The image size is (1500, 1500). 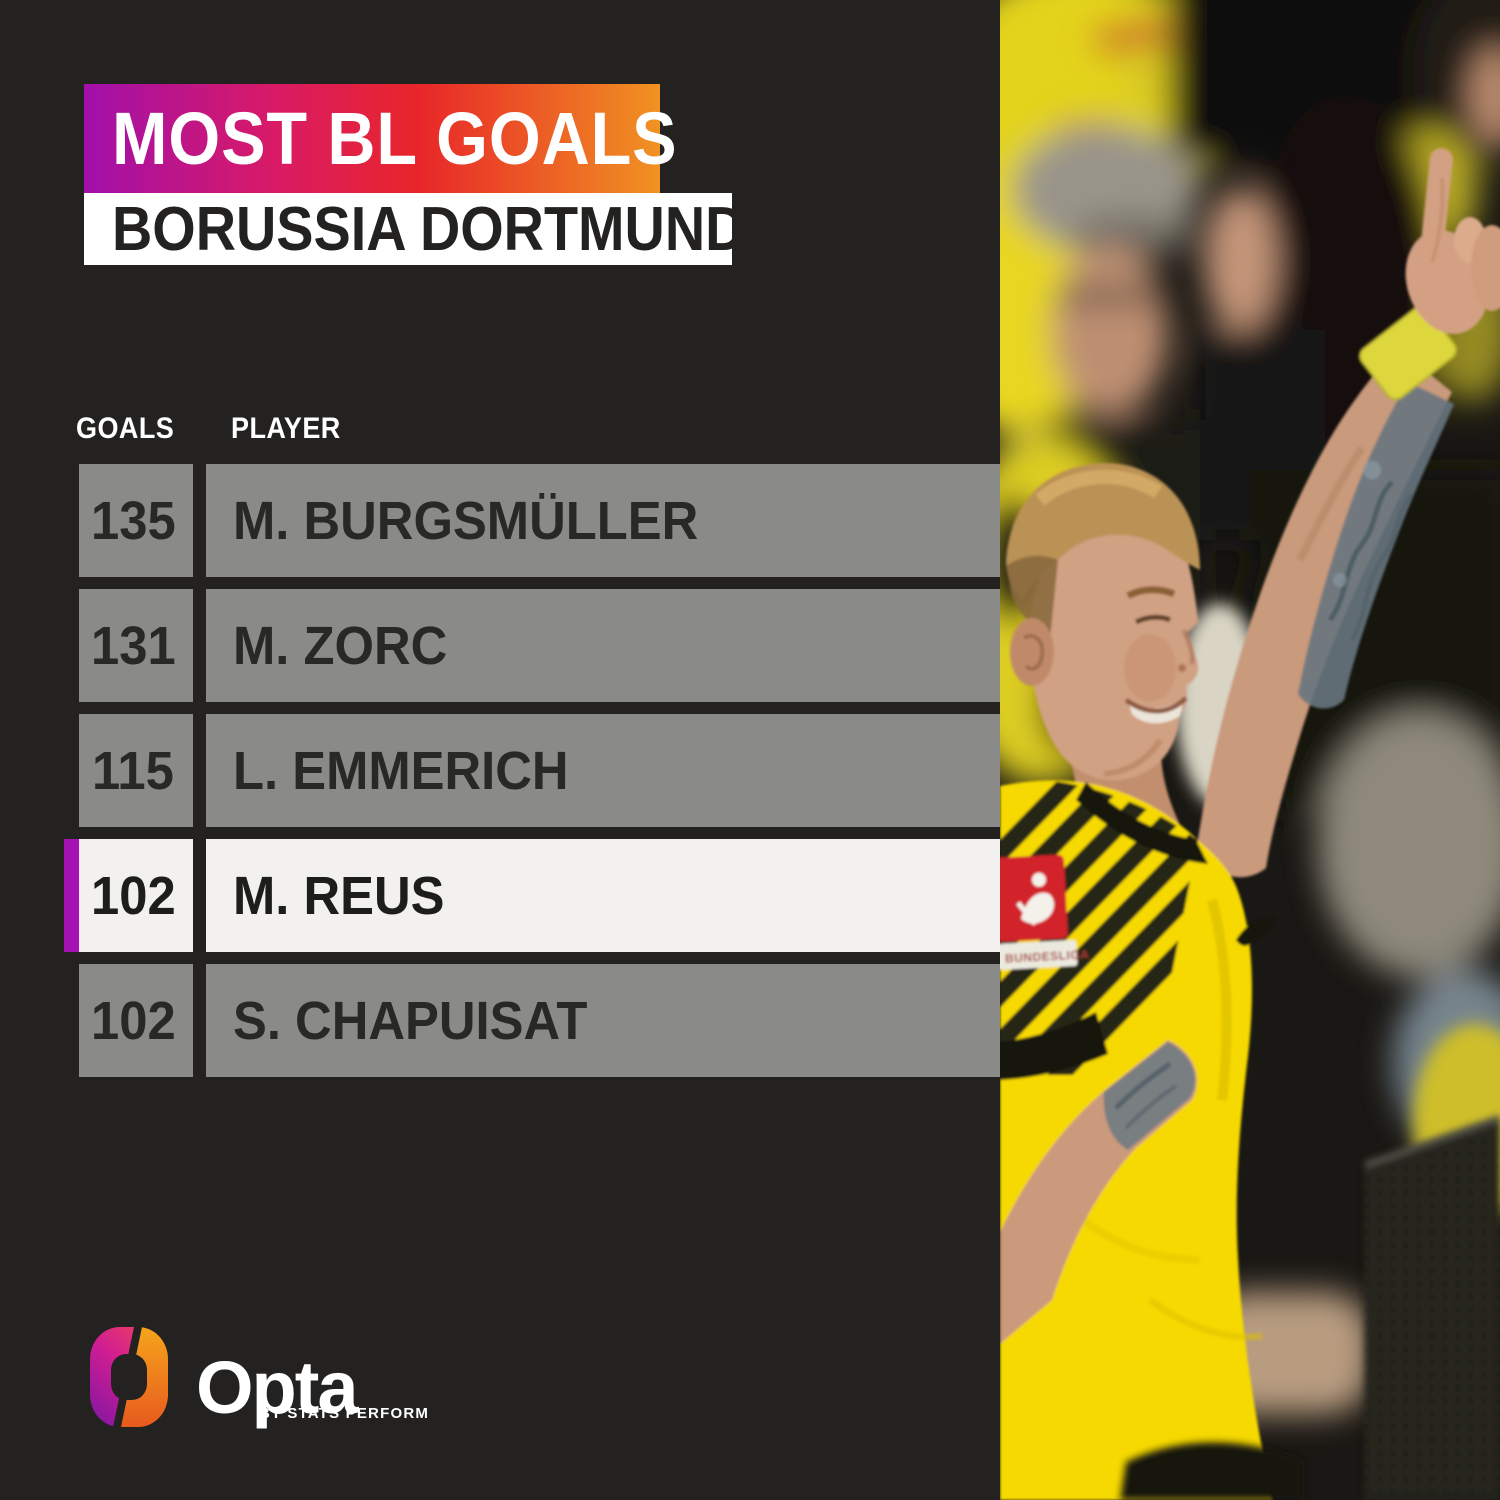 What do you see at coordinates (1153, 619) in the screenshot?
I see `eye` at bounding box center [1153, 619].